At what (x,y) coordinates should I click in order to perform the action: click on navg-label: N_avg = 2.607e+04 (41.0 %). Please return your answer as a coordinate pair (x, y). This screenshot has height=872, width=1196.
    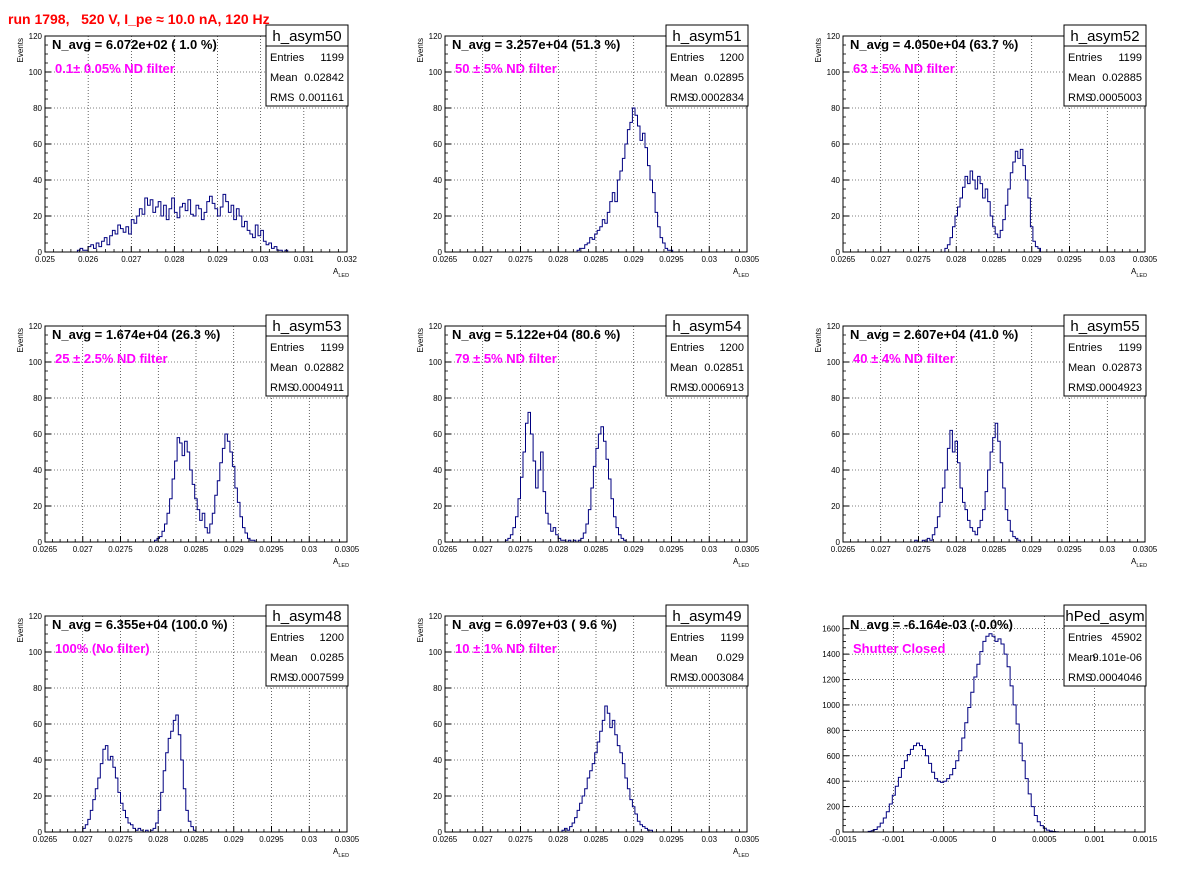
    Looking at the image, I should click on (934, 334).